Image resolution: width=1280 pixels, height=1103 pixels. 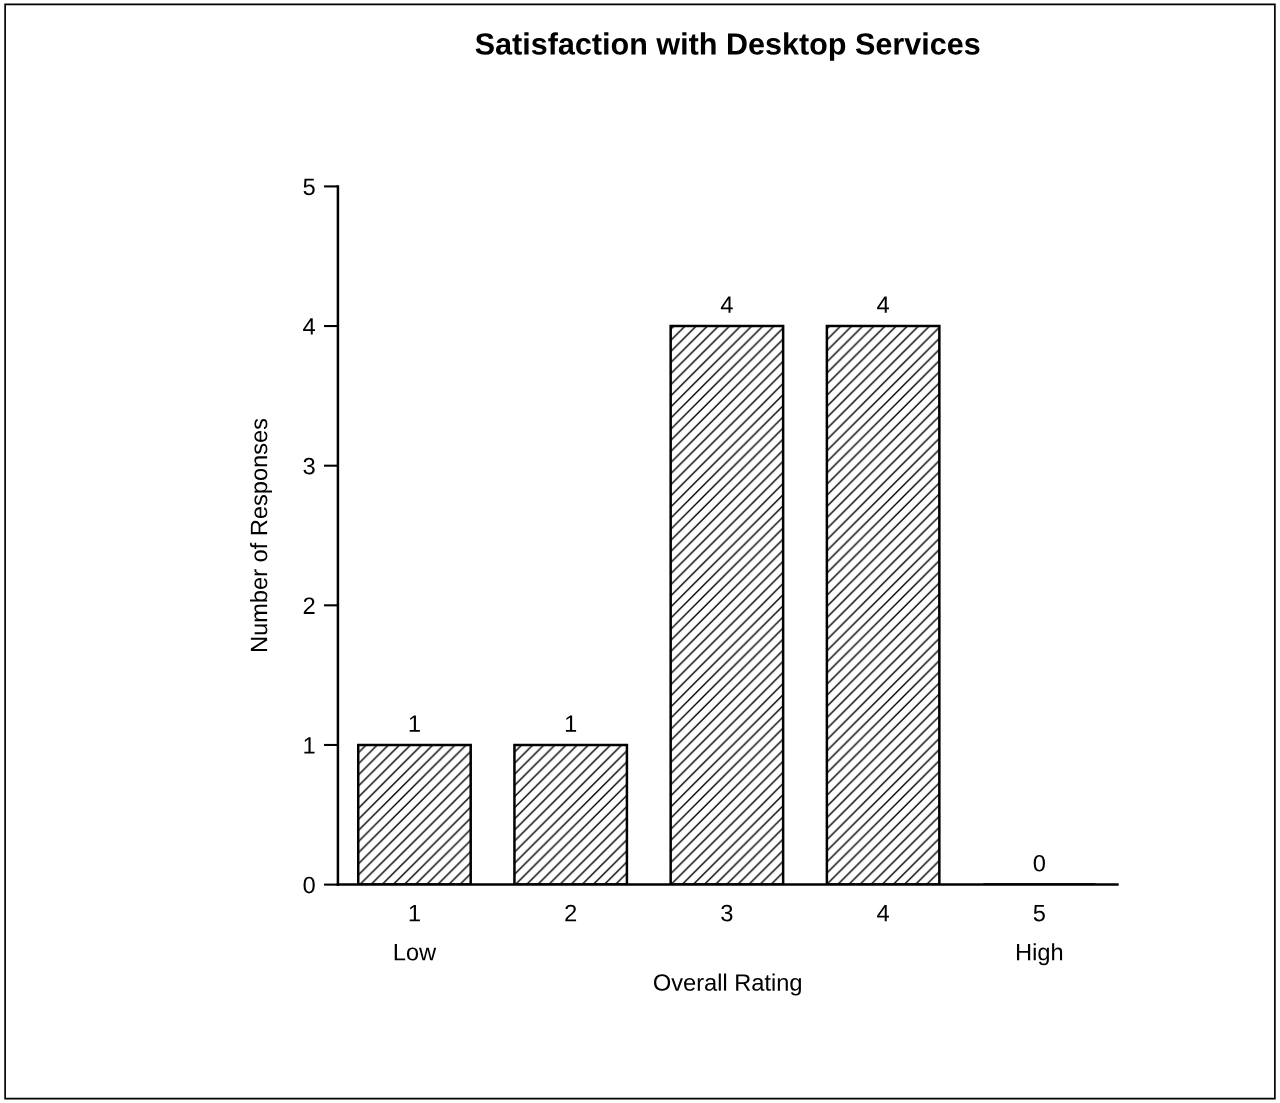 What do you see at coordinates (883, 913) in the screenshot?
I see `x-tick-label: 4` at bounding box center [883, 913].